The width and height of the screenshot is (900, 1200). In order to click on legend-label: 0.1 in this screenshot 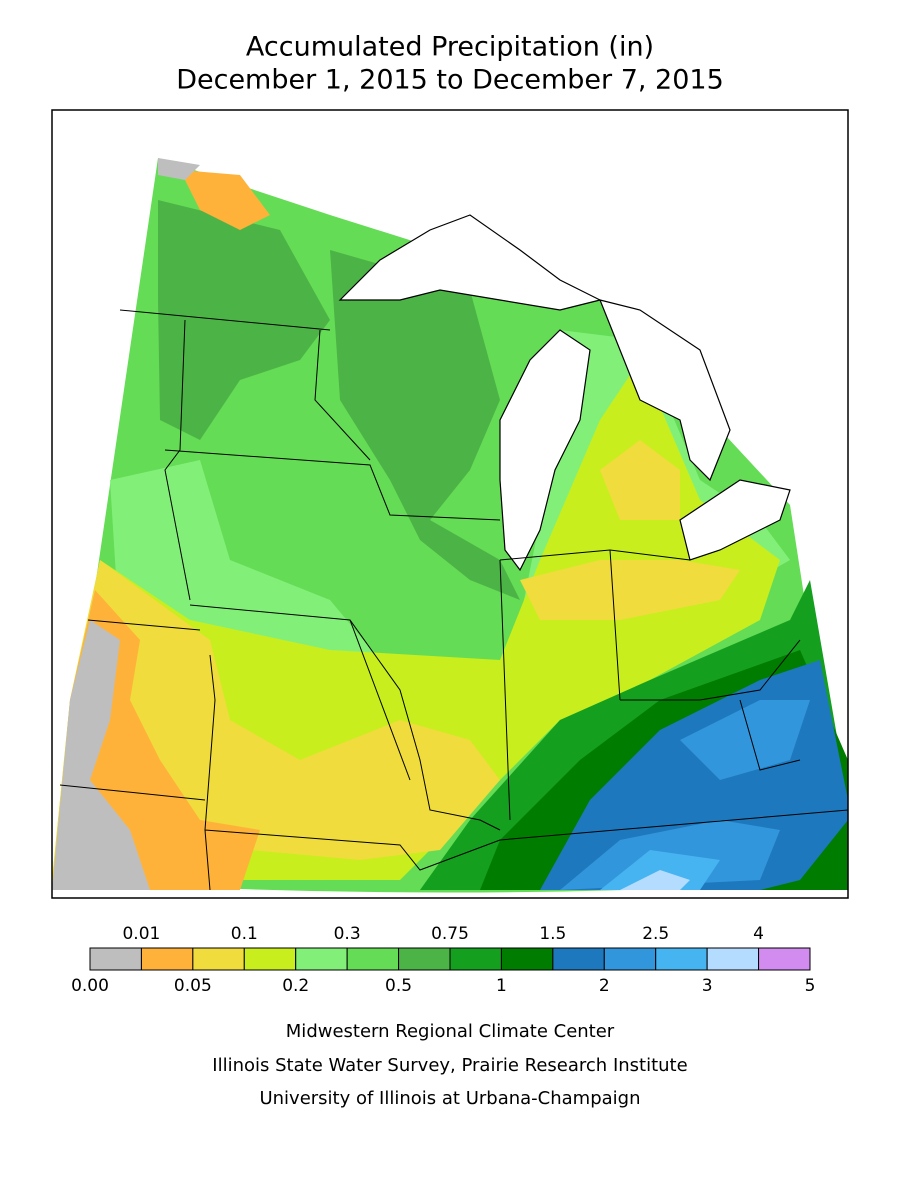, I will do `click(244, 934)`.